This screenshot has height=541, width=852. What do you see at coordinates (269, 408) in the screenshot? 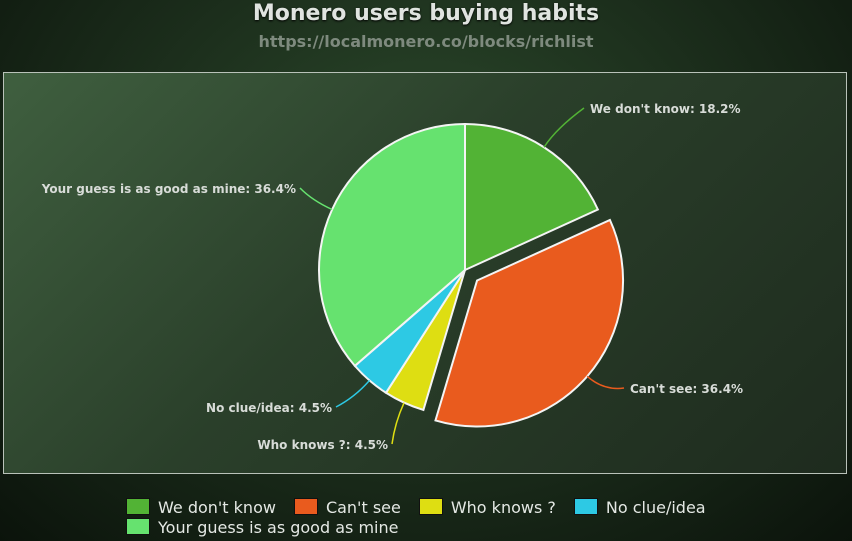
I see `slice-label: No clue/idea: 4.5%` at bounding box center [269, 408].